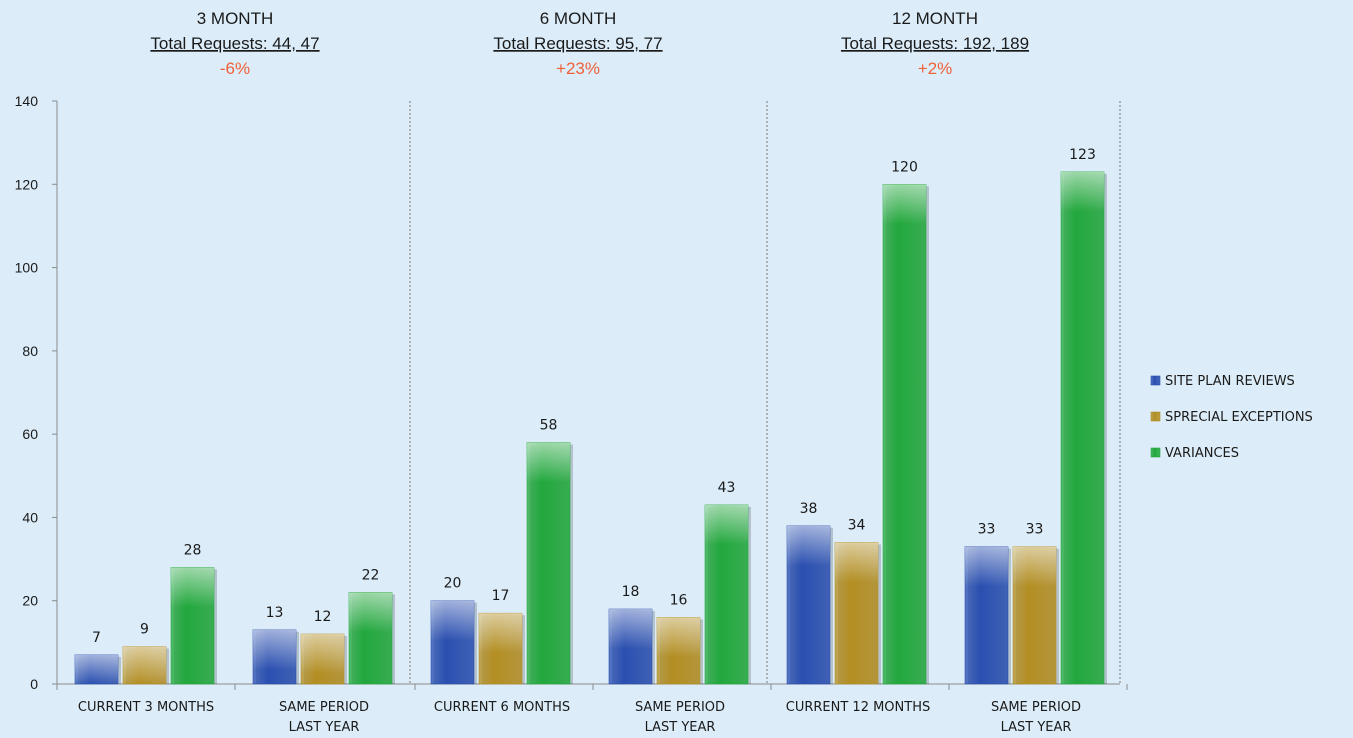 Image resolution: width=1353 pixels, height=738 pixels. Describe the element at coordinates (502, 707) in the screenshot. I see `x-category-label: CURRENT 6 MONTHS` at that location.